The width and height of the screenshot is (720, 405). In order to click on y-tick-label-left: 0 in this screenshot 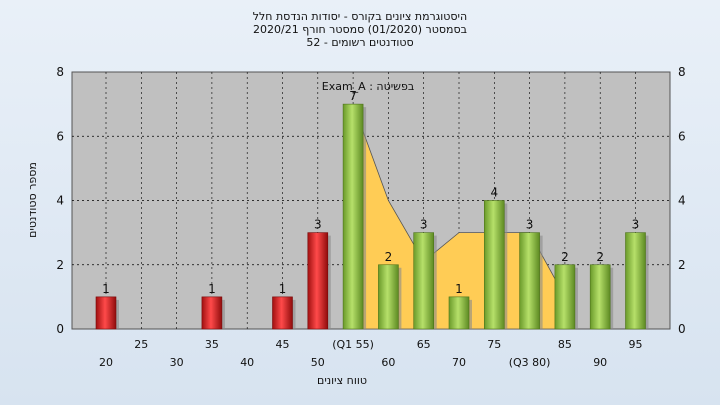, I will do `click(60, 329)`.